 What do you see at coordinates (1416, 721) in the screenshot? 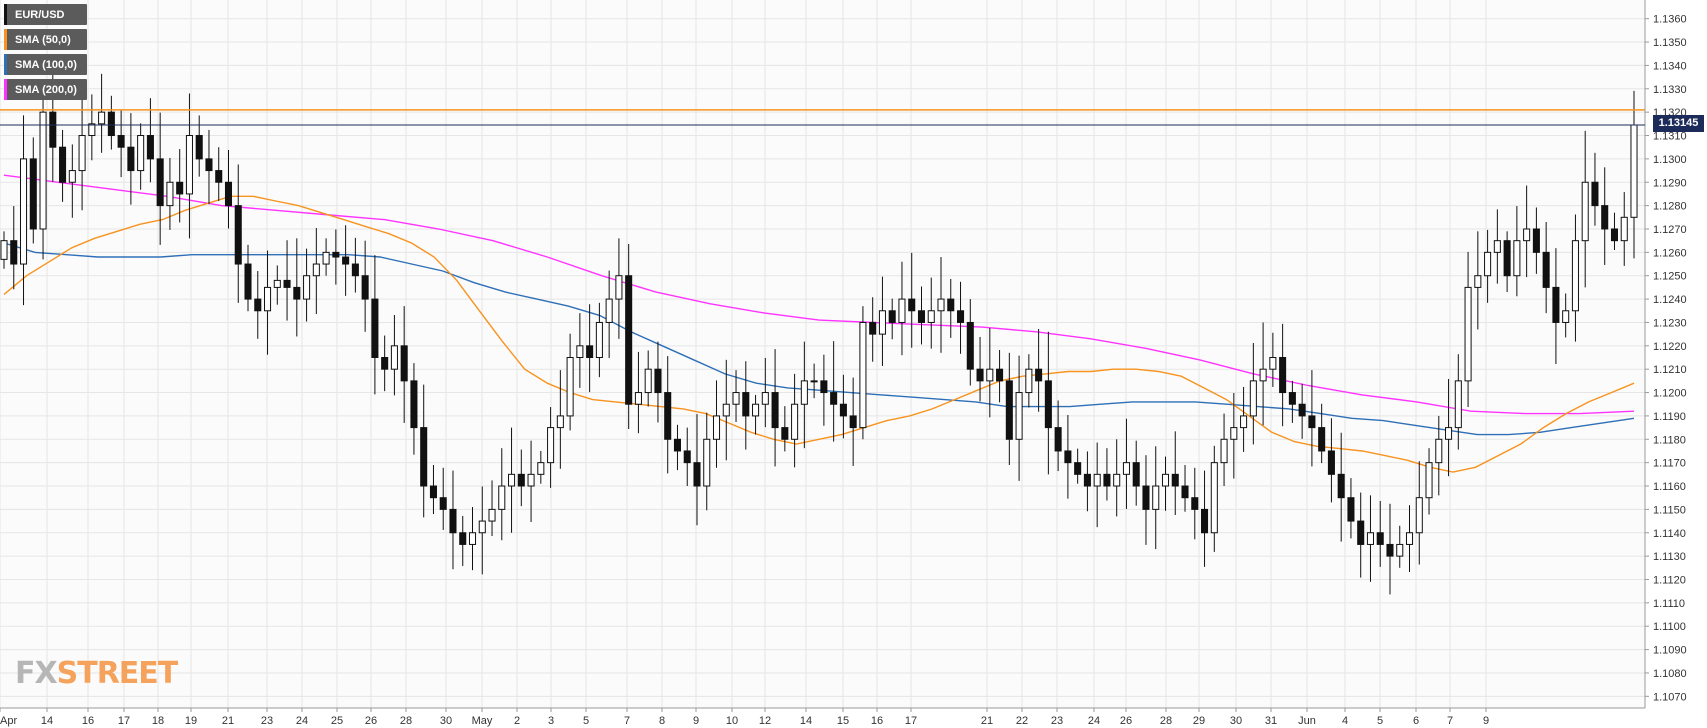
I see `x-tick-label: 6` at bounding box center [1416, 721].